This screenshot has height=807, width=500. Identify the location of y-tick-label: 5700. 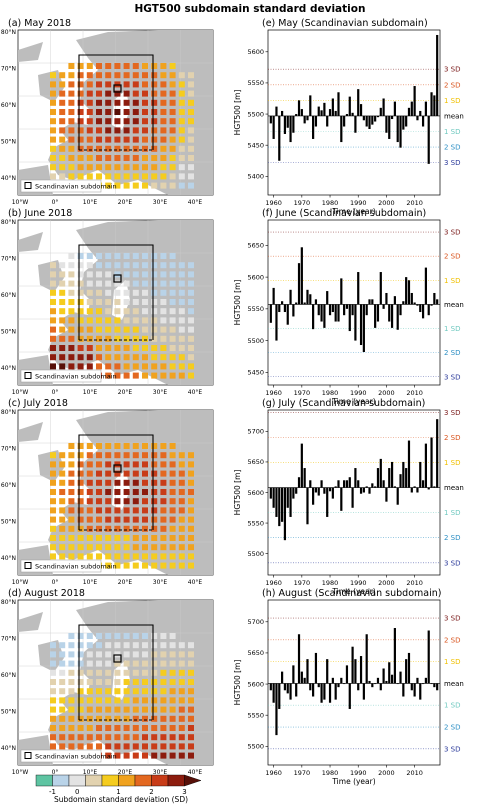
(255, 622).